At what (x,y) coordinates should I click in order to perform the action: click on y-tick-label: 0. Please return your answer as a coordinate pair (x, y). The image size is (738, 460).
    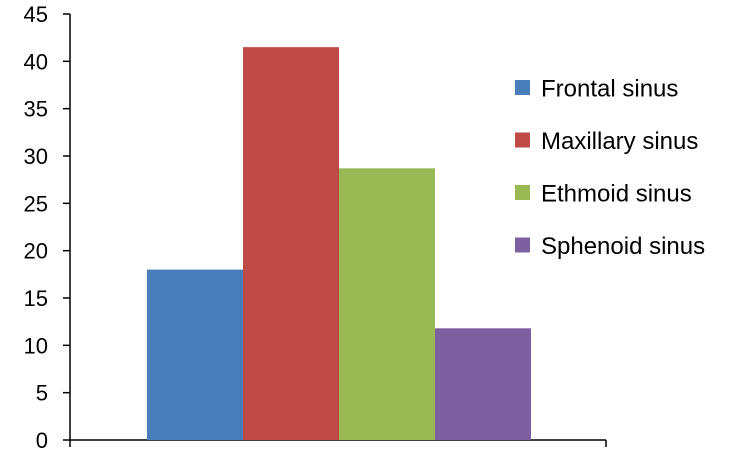
    Looking at the image, I should click on (42, 440).